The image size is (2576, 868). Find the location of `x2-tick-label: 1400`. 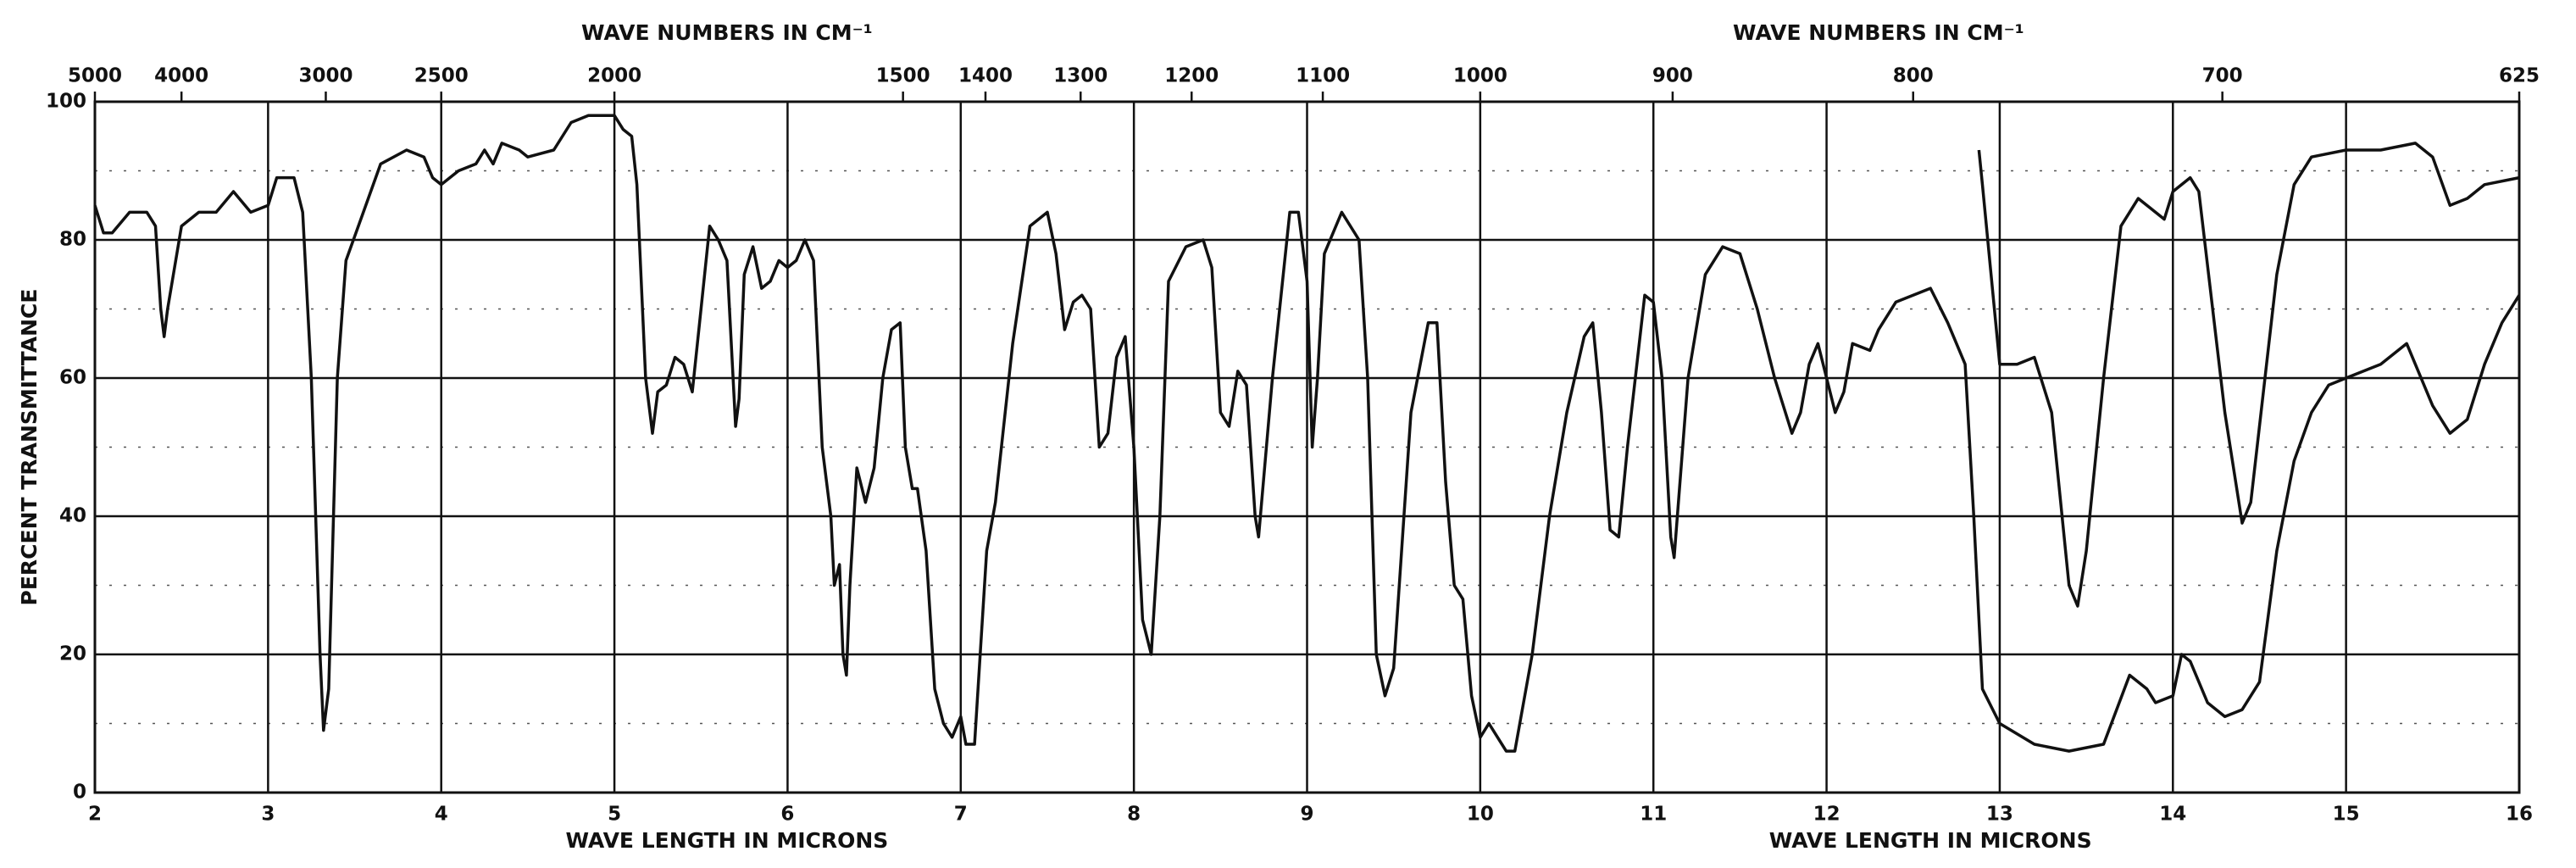

x2-tick-label: 1400 is located at coordinates (985, 76).